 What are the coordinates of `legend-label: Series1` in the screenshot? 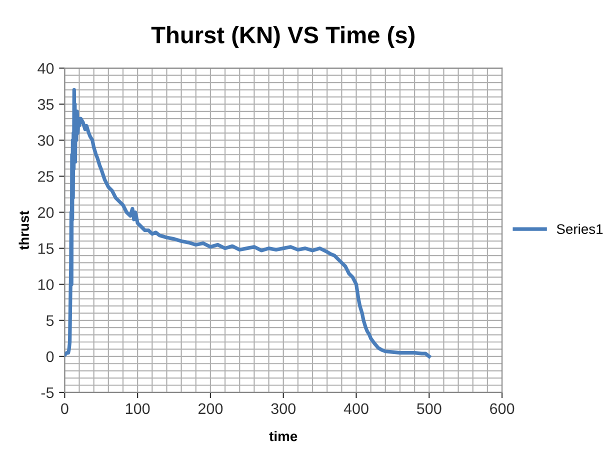 It's located at (579, 229).